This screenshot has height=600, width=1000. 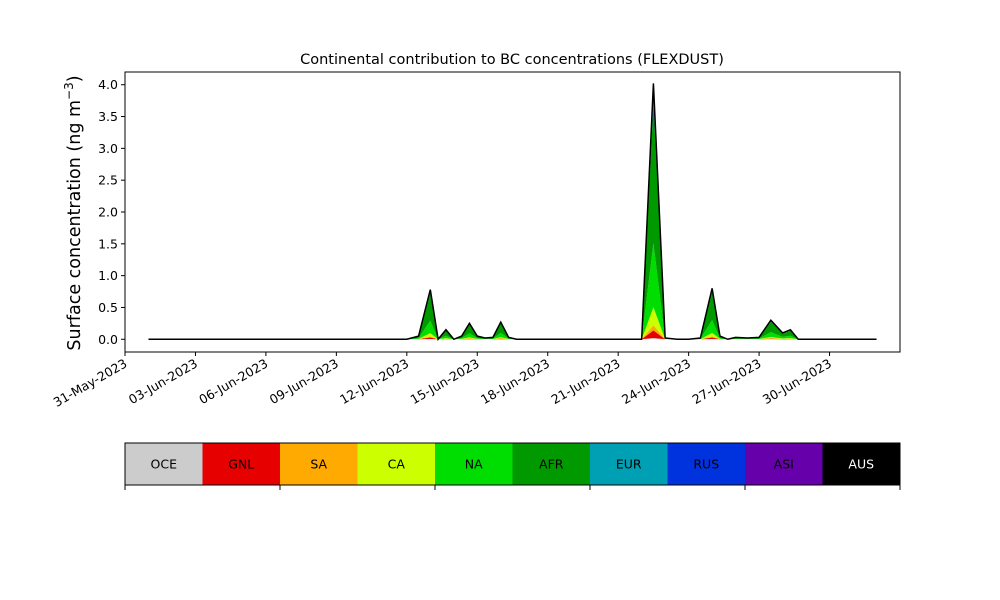 I want to click on y-tick-label: 2.5, so click(x=108, y=180).